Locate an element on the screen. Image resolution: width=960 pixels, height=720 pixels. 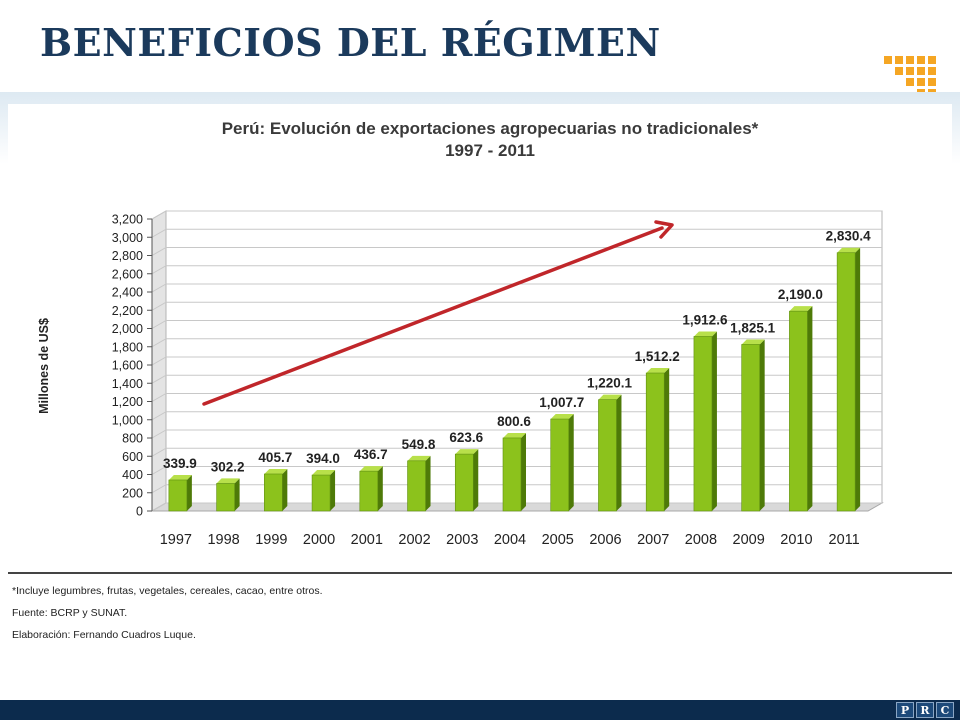
bar-value-label: 800.6 is located at coordinates (514, 421).